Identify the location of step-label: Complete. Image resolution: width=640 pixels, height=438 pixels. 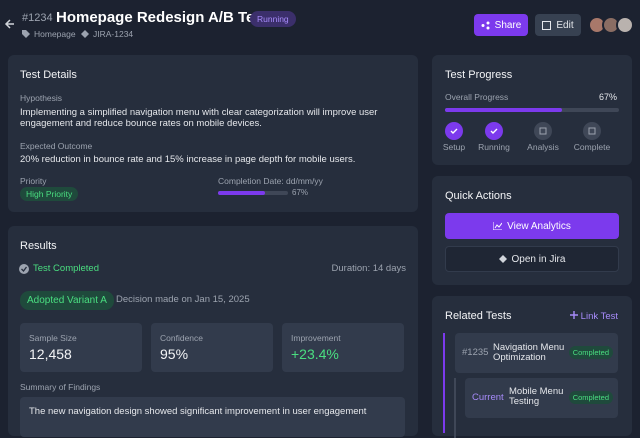
(592, 147).